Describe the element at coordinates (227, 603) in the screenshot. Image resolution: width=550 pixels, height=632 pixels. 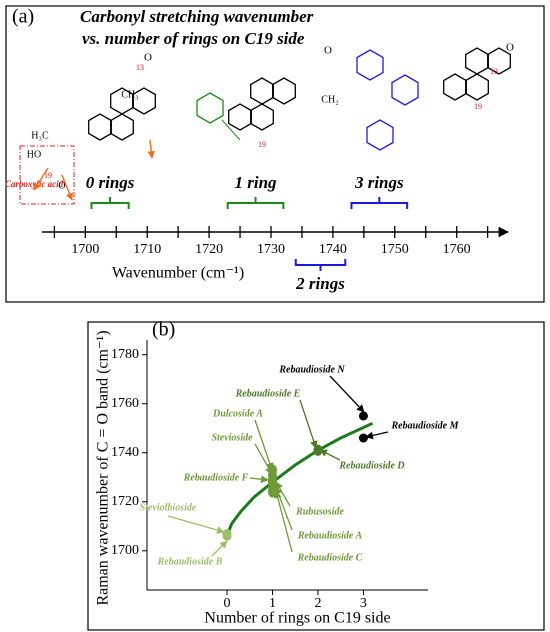
I see `x-tick-label: 0` at that location.